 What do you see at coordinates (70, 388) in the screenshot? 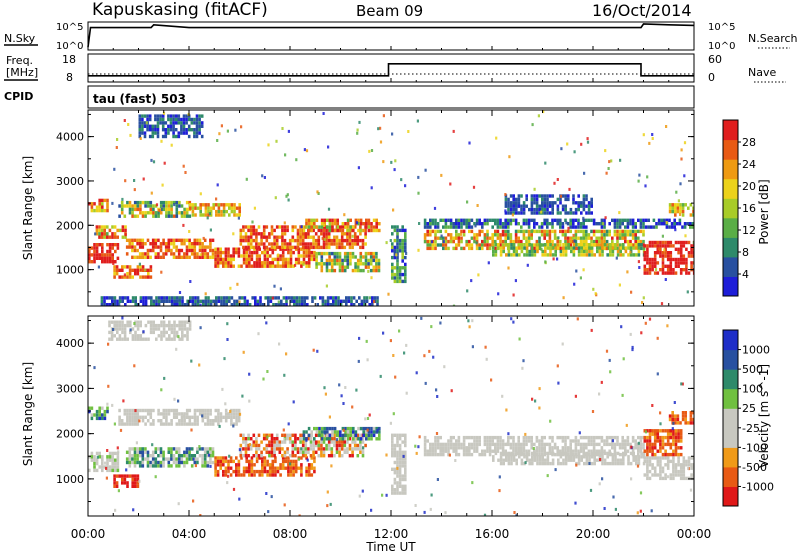
I see `velocity-ytick-2: 3000` at bounding box center [70, 388].